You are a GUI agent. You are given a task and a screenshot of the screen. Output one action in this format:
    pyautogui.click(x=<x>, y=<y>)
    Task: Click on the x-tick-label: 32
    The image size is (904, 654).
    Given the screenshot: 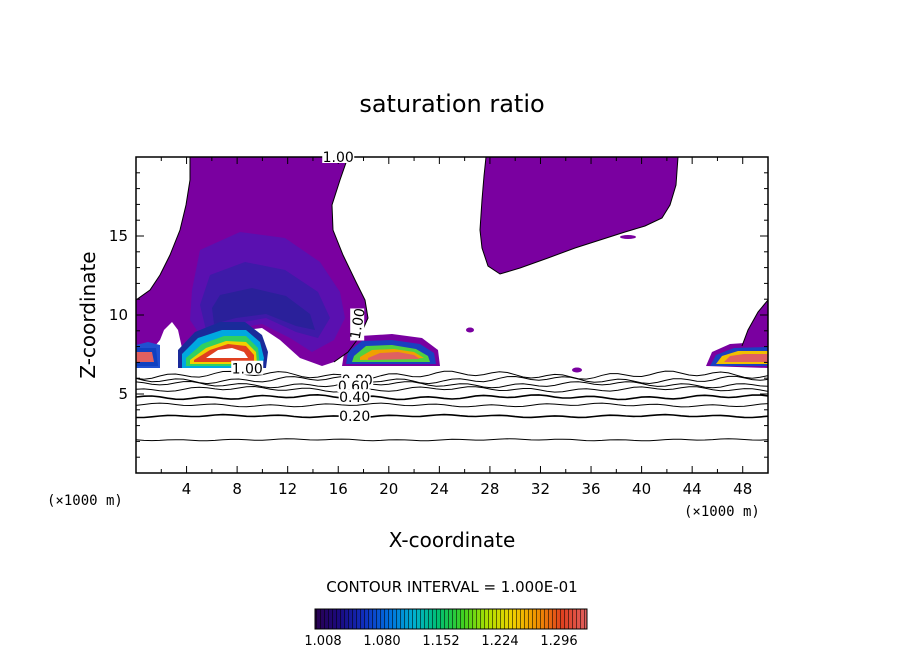 What is the action you would take?
    pyautogui.click(x=540, y=489)
    